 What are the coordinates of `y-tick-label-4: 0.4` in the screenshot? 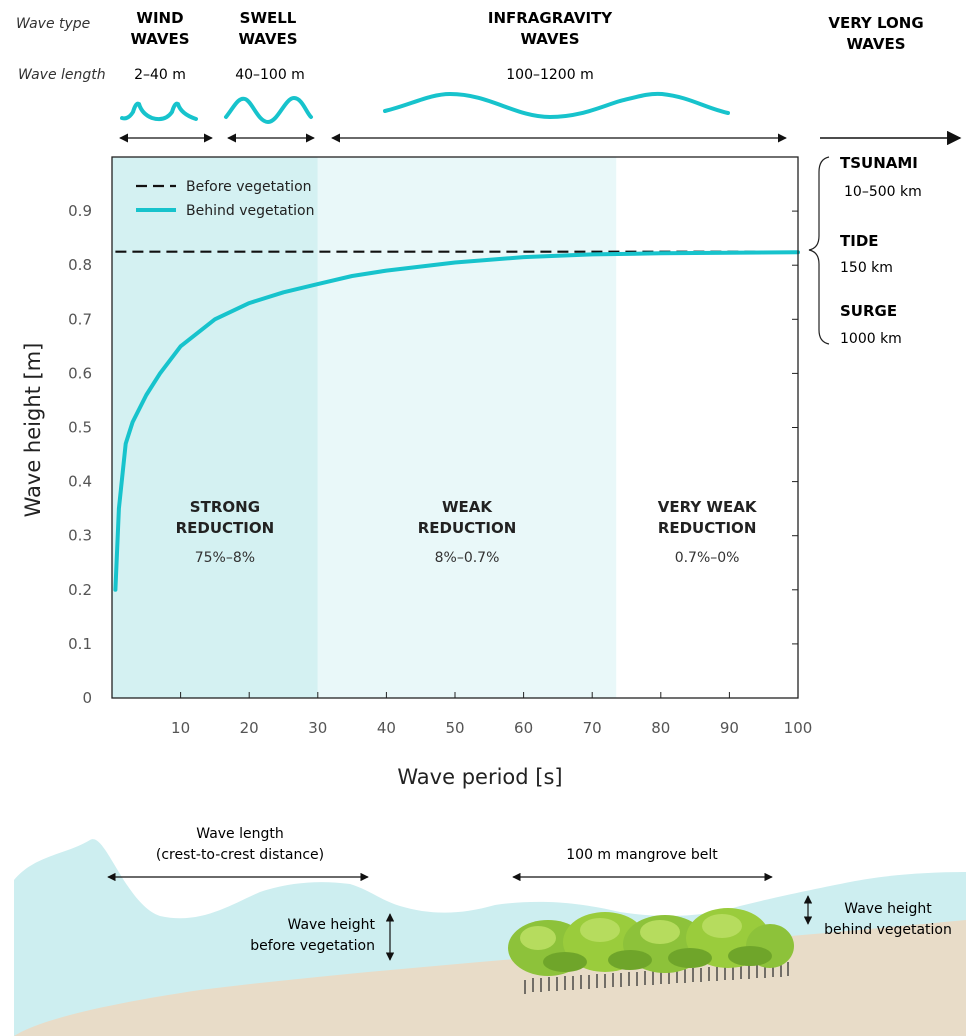 It's located at (80, 482).